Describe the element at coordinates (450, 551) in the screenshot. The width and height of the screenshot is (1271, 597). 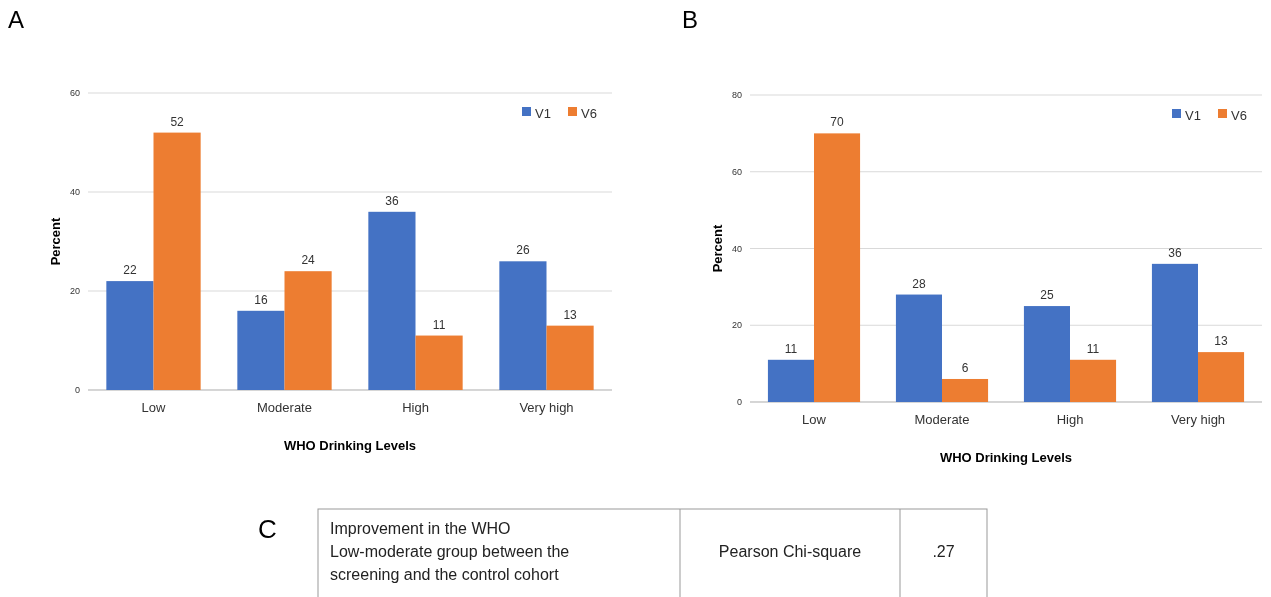
I see `text: Improvement in the WHO Low-moderate group between the screening and the control cohort` at that location.